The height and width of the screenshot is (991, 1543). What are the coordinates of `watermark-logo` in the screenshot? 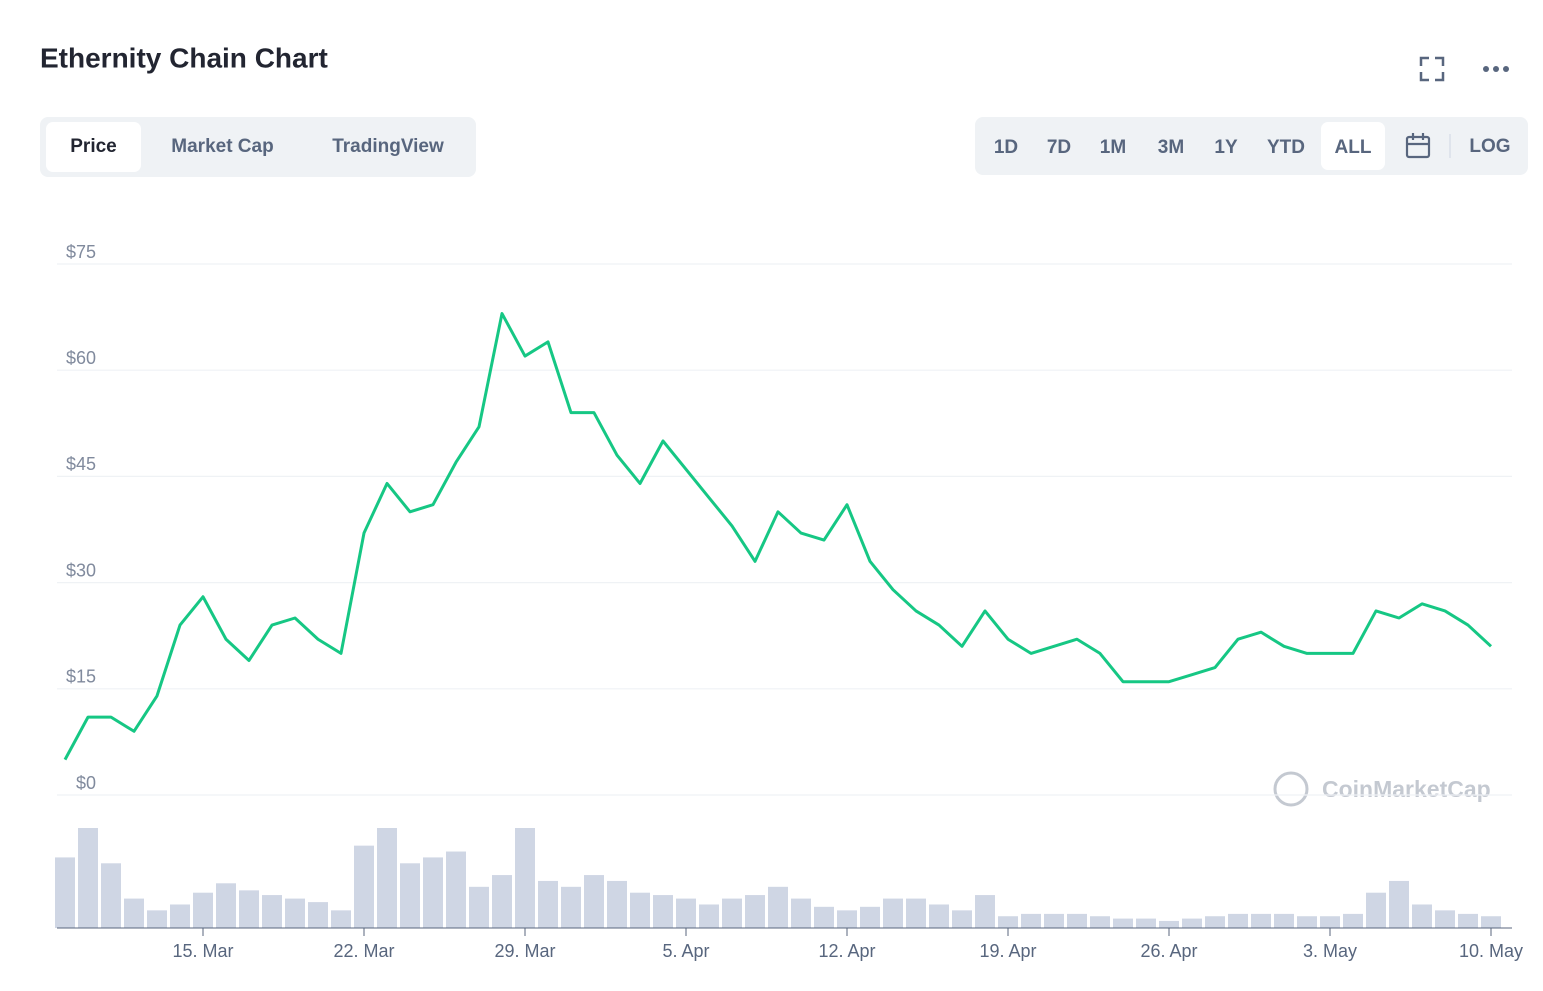 It's located at (1291, 789).